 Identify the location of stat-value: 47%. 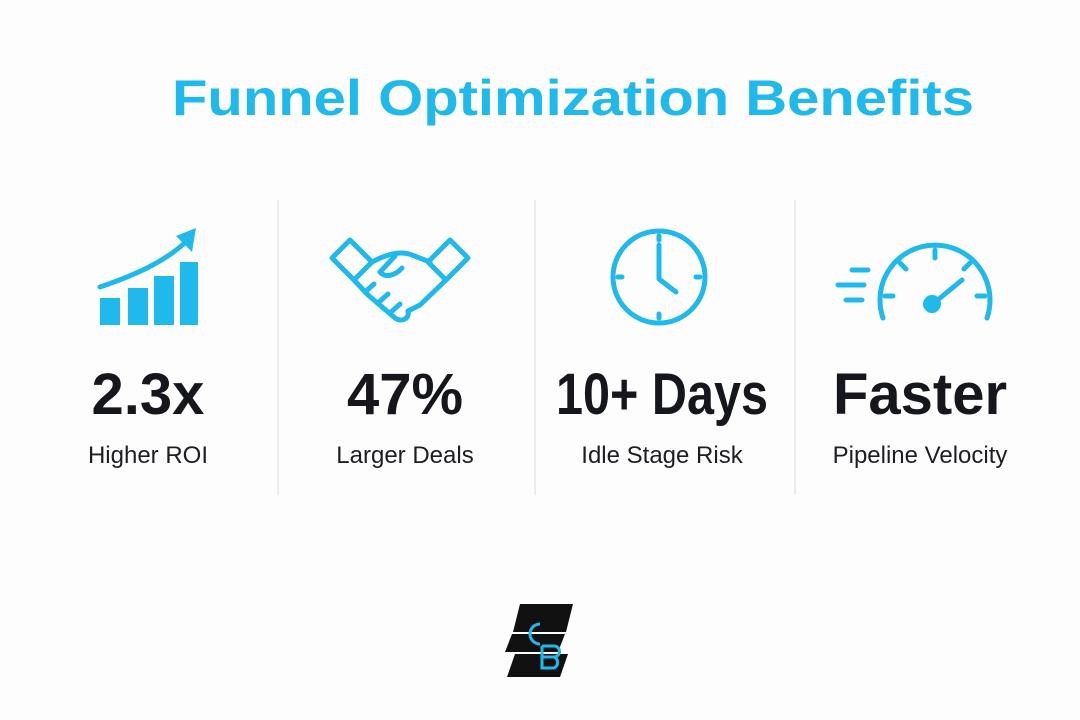
(405, 394).